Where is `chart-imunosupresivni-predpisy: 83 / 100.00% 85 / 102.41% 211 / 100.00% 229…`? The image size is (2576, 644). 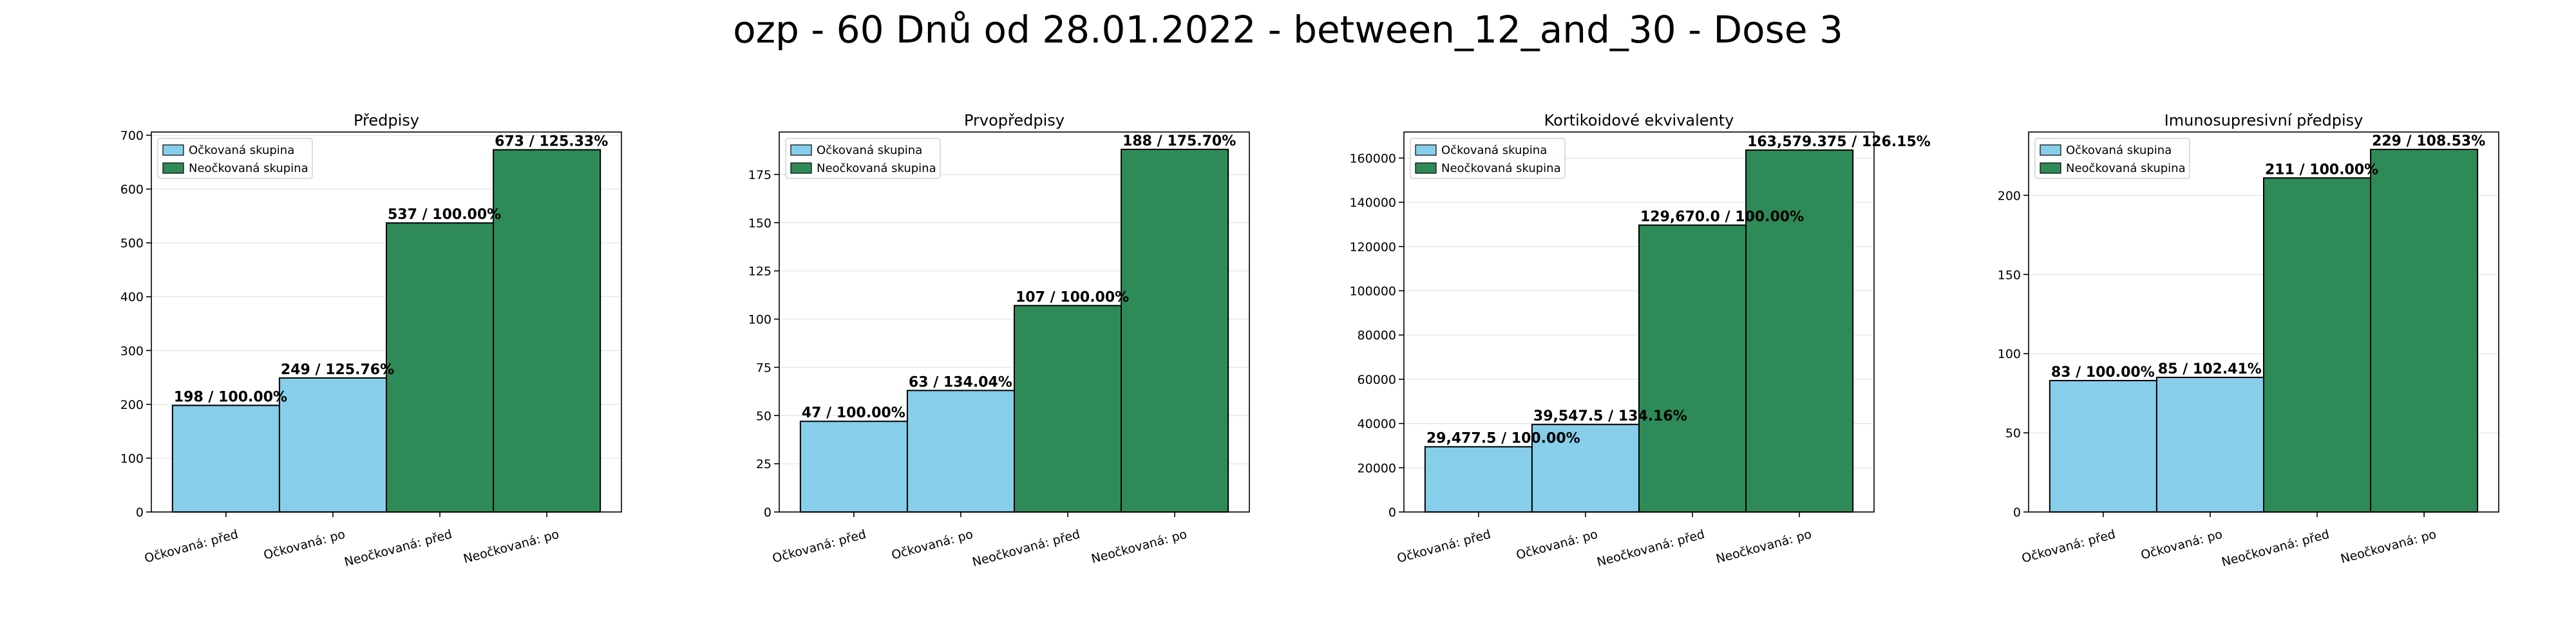
chart-imunosupresivni-predpisy: 83 / 100.00% 85 / 102.41% 211 / 100.00% 229… is located at coordinates (2248, 340).